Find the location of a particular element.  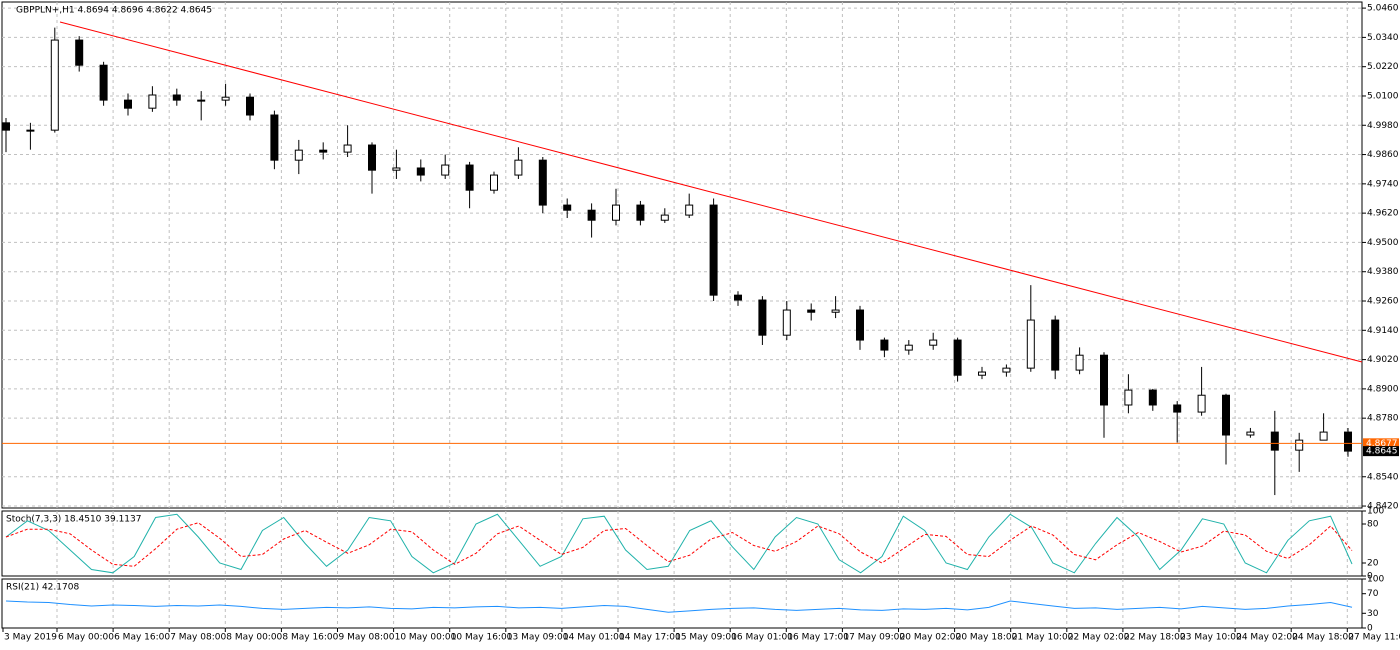

y-tick-label: 4.9620 is located at coordinates (1383, 214).